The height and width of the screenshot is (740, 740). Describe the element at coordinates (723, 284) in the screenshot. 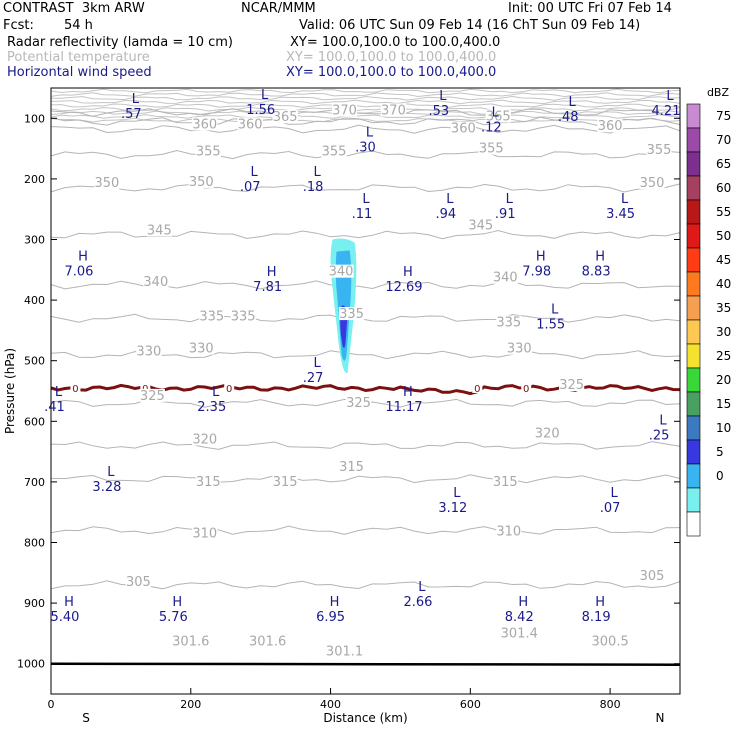

I see `colorbar-level-label: 40` at that location.